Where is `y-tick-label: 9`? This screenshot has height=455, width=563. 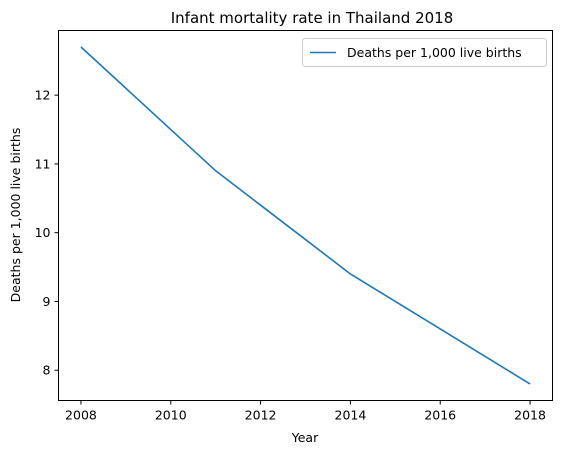 y-tick-label: 9 is located at coordinates (47, 301).